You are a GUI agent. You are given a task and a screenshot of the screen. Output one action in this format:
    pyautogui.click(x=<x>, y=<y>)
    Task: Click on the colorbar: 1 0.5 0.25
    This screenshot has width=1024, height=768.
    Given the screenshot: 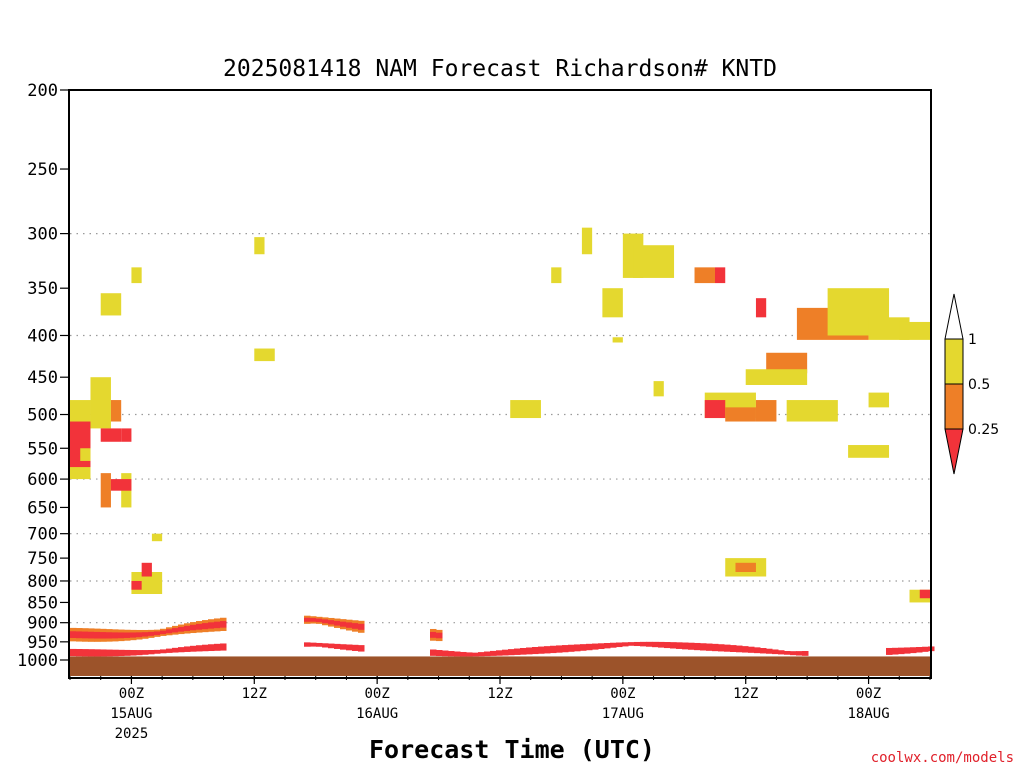 What is the action you would take?
    pyautogui.click(x=971, y=384)
    